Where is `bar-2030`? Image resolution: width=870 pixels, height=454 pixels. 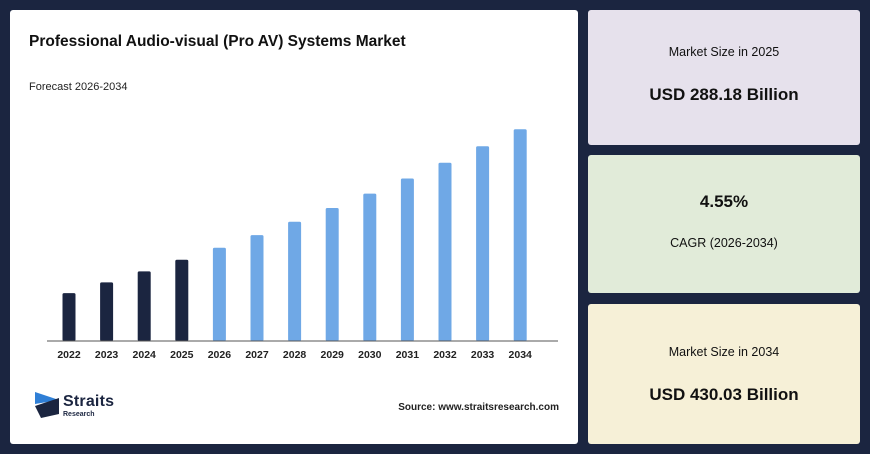 bar-2030 is located at coordinates (370, 267).